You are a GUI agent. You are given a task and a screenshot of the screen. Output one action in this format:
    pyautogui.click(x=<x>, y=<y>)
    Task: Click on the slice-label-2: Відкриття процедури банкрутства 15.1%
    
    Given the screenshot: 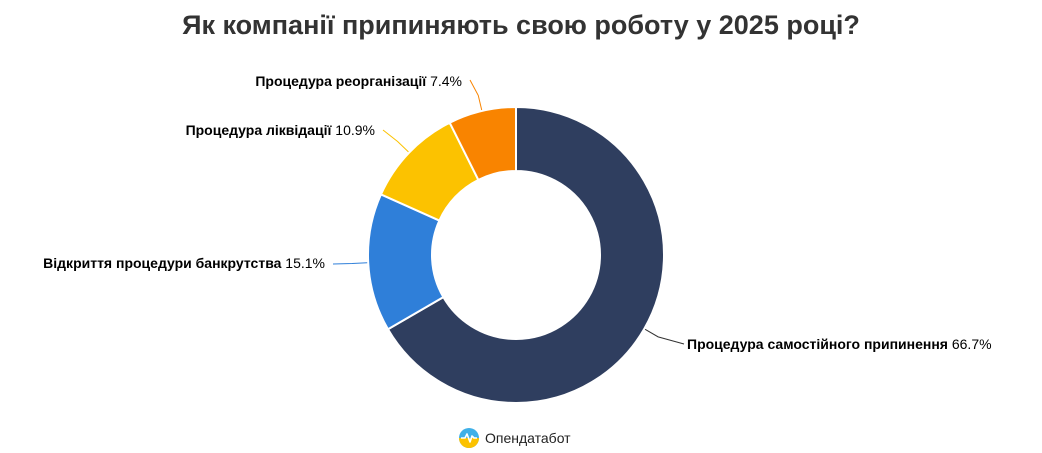 What is the action you would take?
    pyautogui.click(x=184, y=263)
    